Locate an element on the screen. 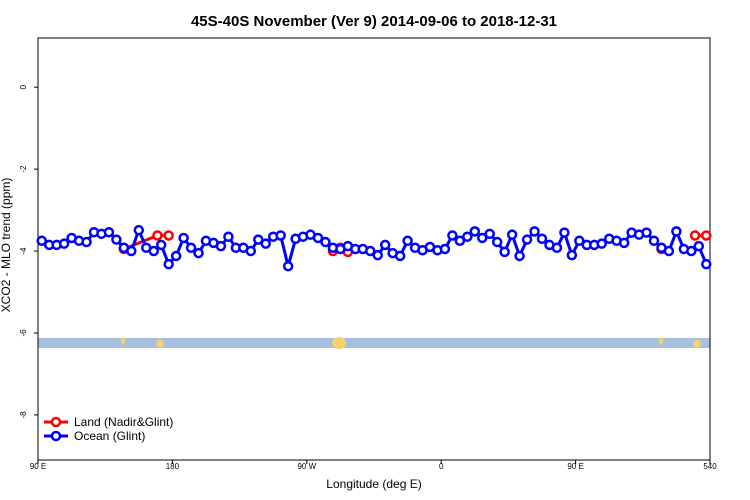  x-tick-label: 540 is located at coordinates (710, 466).